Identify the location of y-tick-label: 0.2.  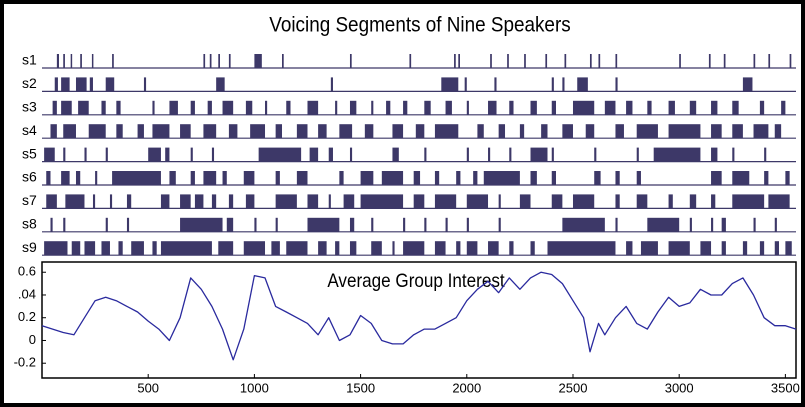
(27, 316).